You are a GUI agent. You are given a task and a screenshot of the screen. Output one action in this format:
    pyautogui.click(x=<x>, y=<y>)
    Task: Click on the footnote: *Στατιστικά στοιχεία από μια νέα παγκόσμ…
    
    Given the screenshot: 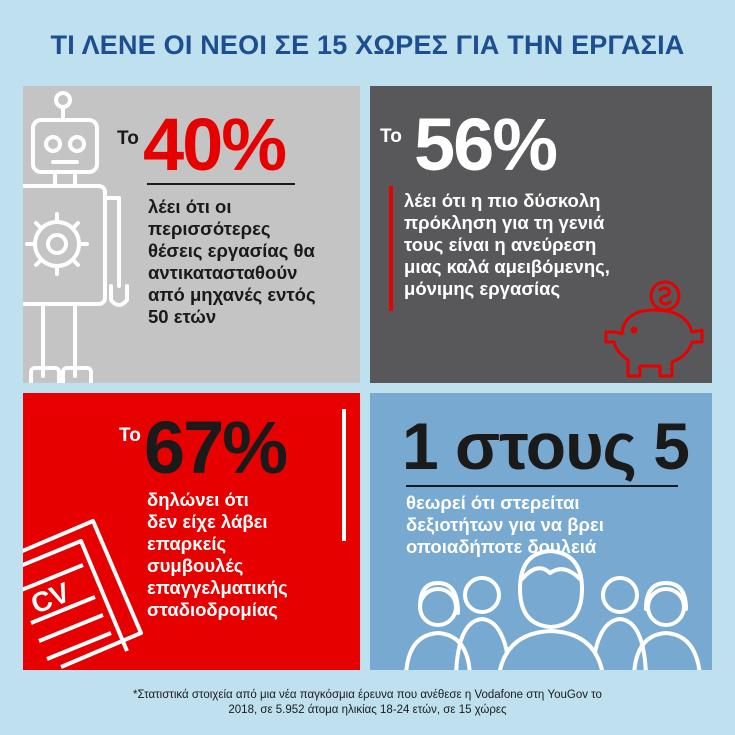 What is the action you would take?
    pyautogui.click(x=367, y=702)
    